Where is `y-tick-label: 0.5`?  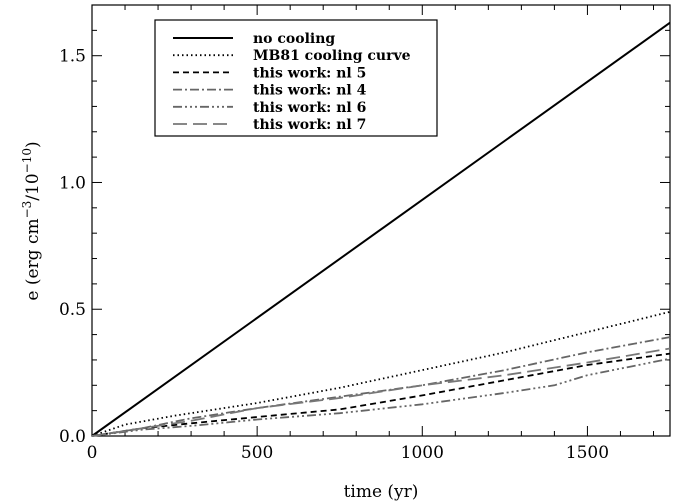
y-tick-label: 0.5 is located at coordinates (72, 310).